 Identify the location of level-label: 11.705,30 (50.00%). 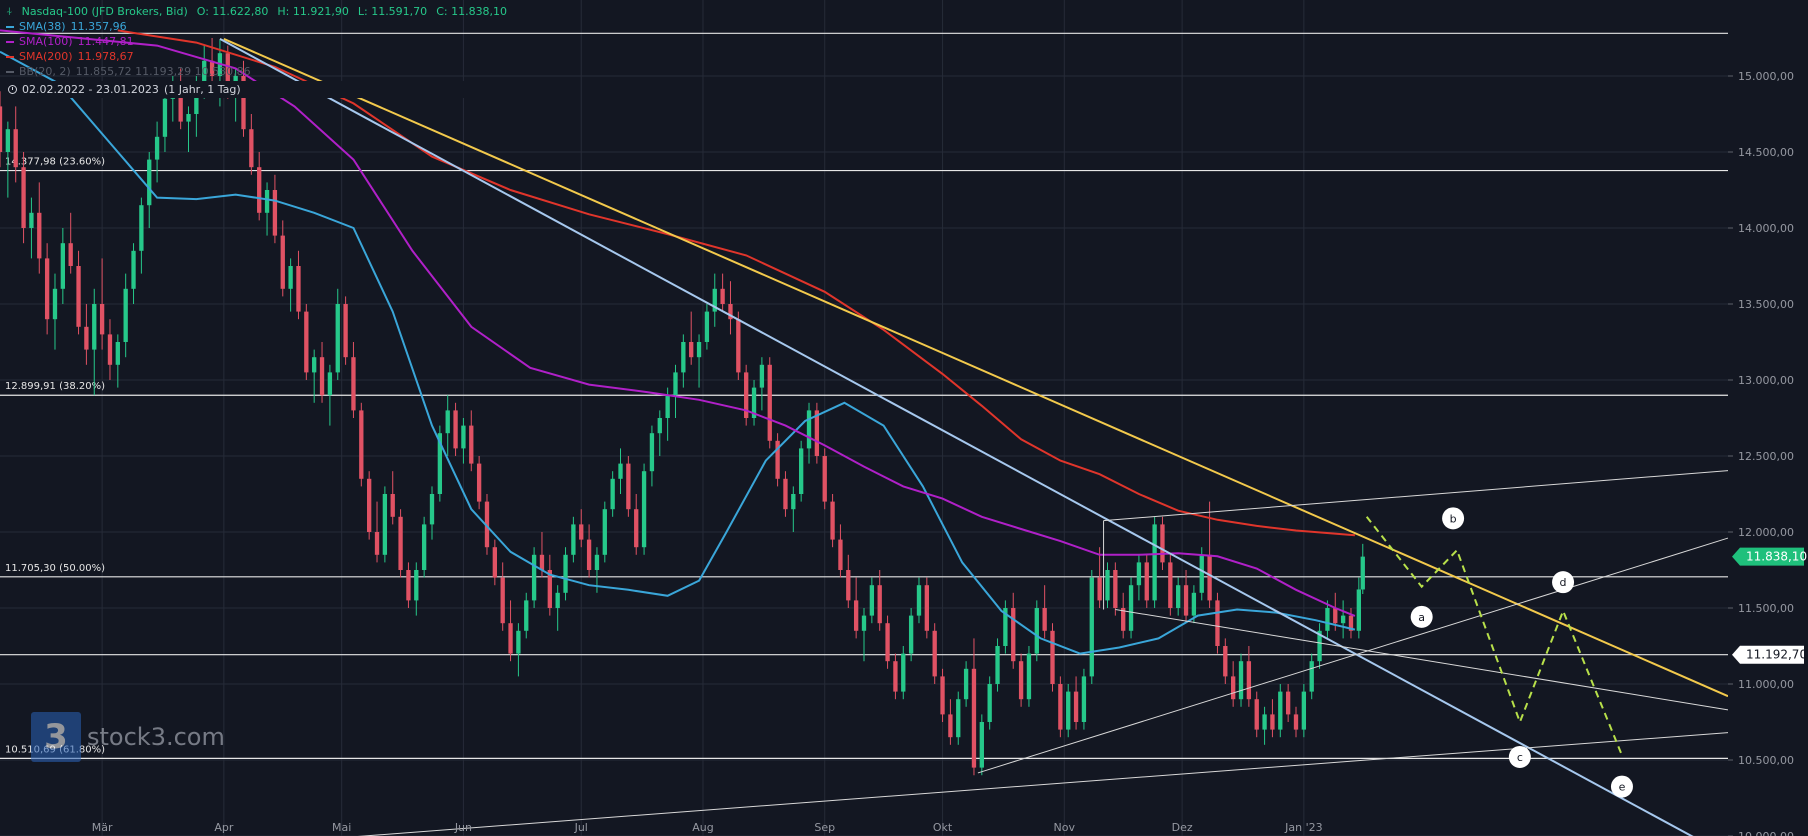
(55, 568).